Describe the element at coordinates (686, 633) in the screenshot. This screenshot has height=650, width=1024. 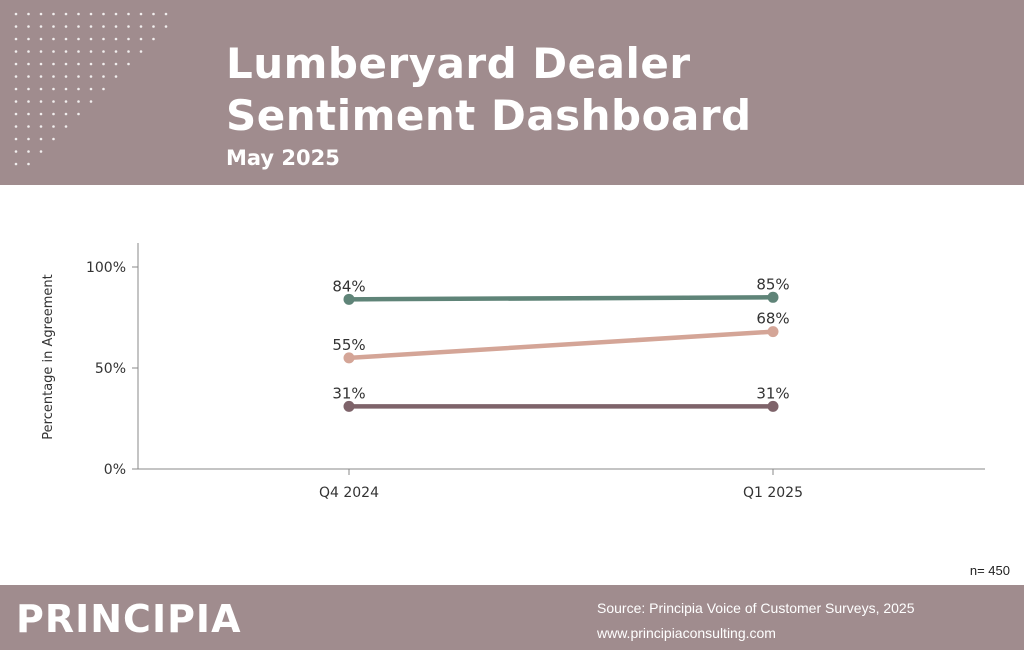
I see `website-link: www.principiaconsulting.com` at that location.